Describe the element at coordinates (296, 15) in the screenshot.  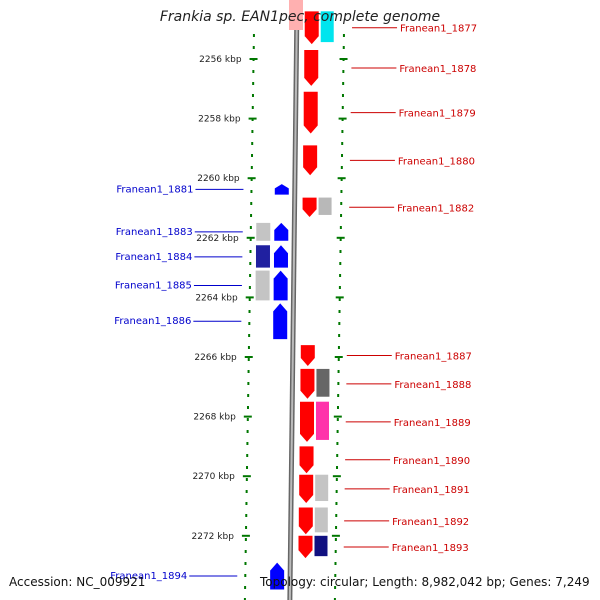
I see `backbone-top-segment` at that location.